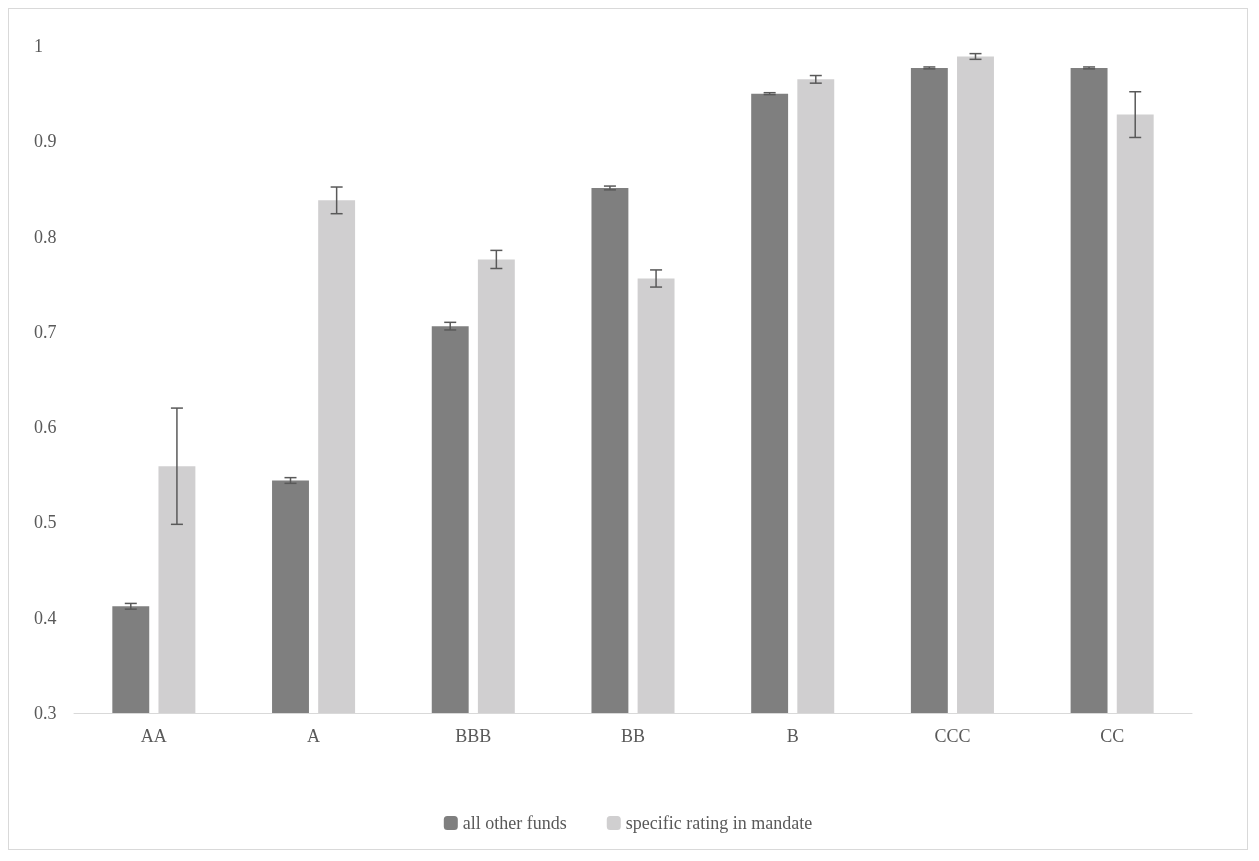 This screenshot has width=1259, height=861. Describe the element at coordinates (45, 141) in the screenshot. I see `y-tick-label: 0.9` at that location.